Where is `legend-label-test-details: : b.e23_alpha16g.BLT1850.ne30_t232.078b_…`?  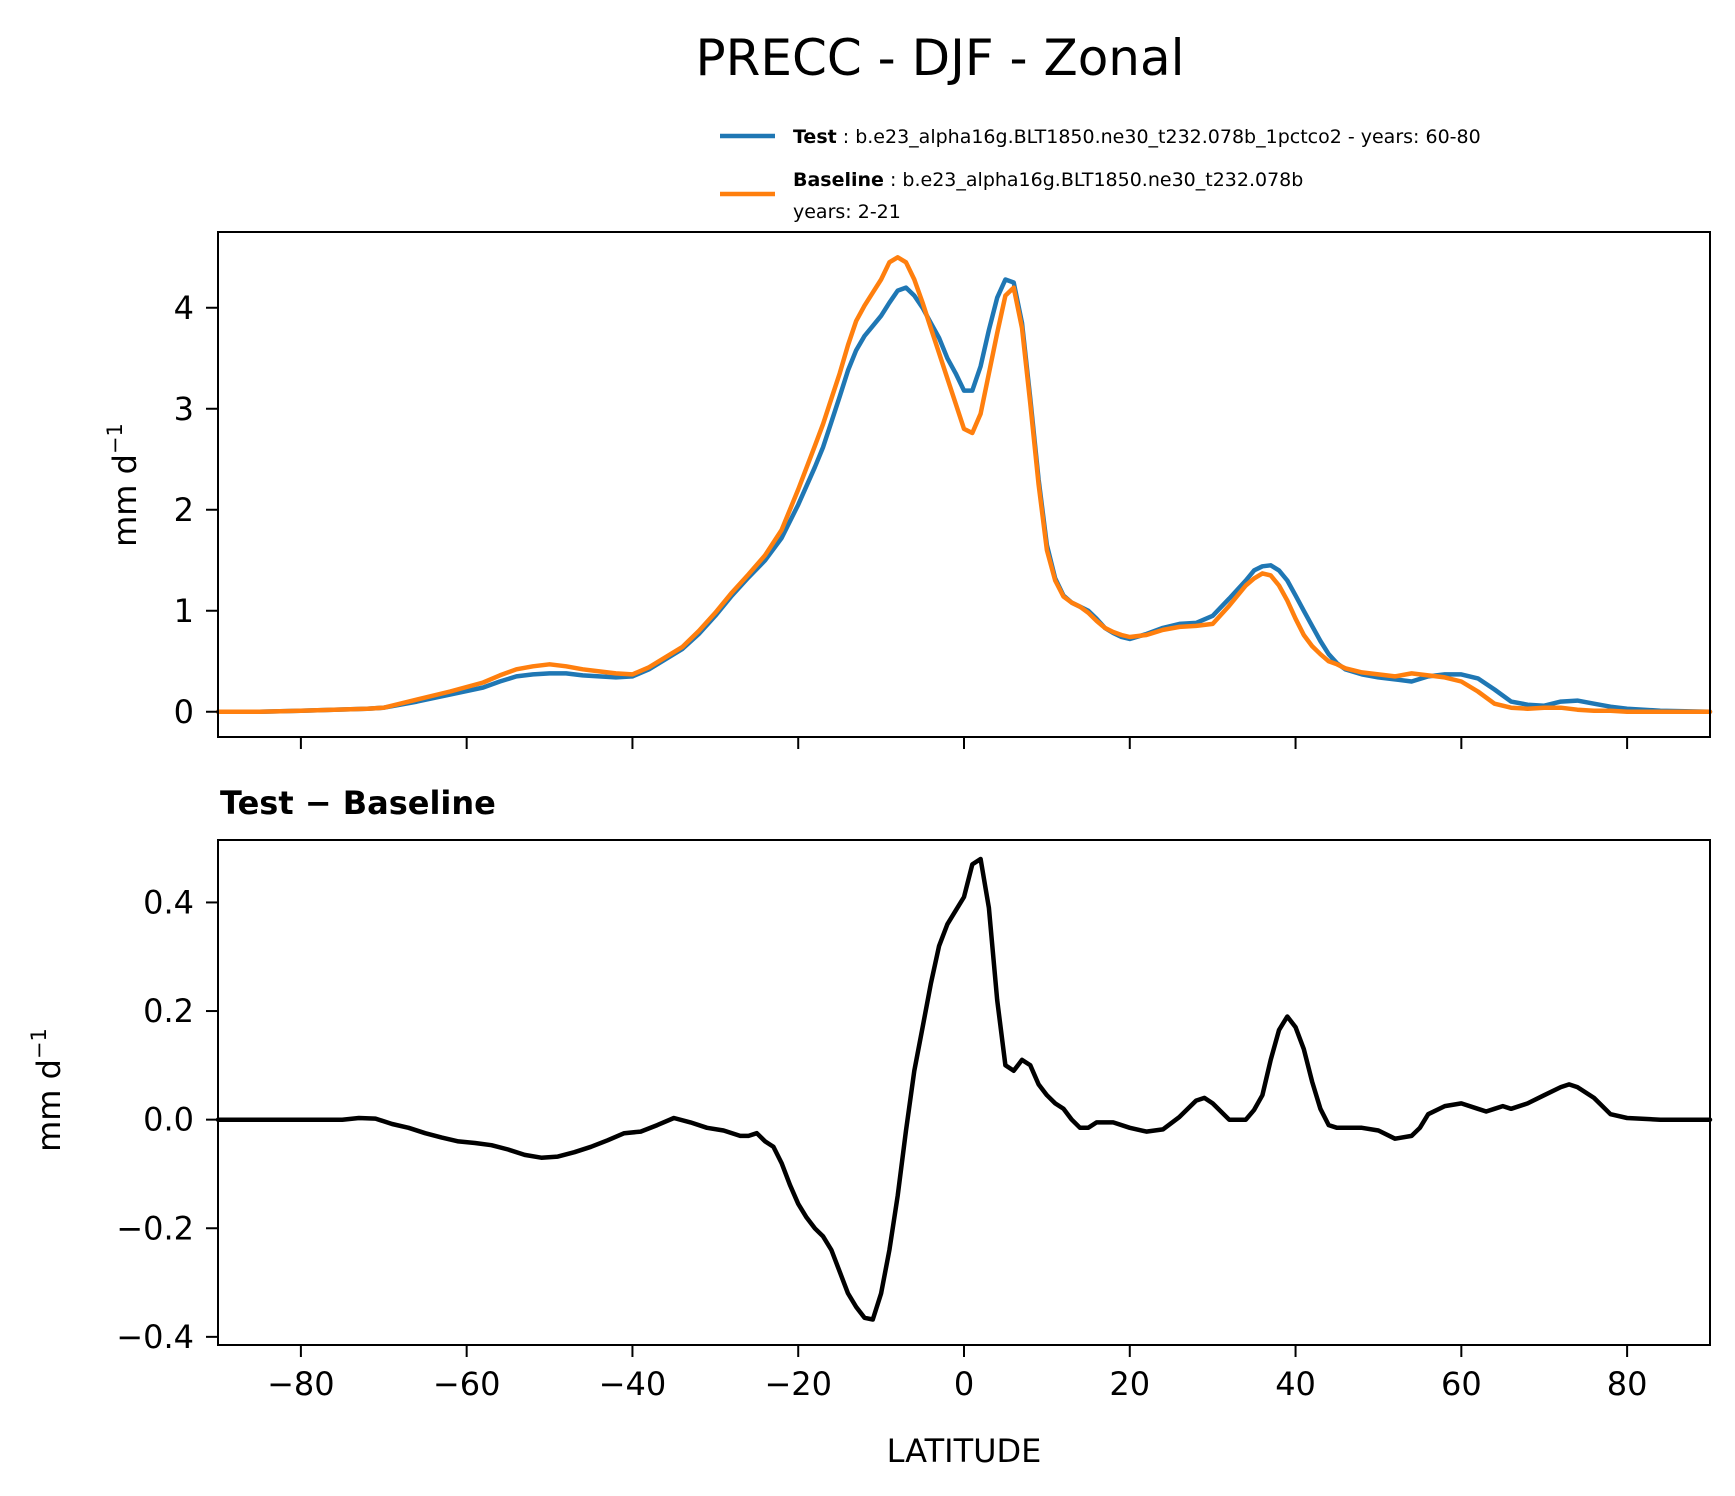
legend-label-test-details: : b.e23_alpha16g.BLT1850.ne30_t232.078b_… is located at coordinates (1162, 137).